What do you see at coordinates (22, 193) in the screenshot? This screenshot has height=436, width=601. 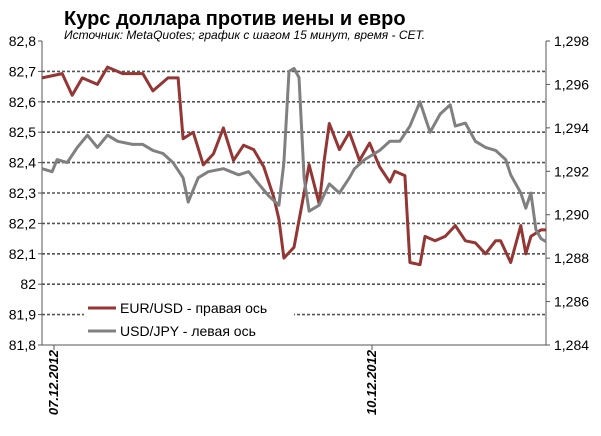 I see `left-tick-label: 82,3` at bounding box center [22, 193].